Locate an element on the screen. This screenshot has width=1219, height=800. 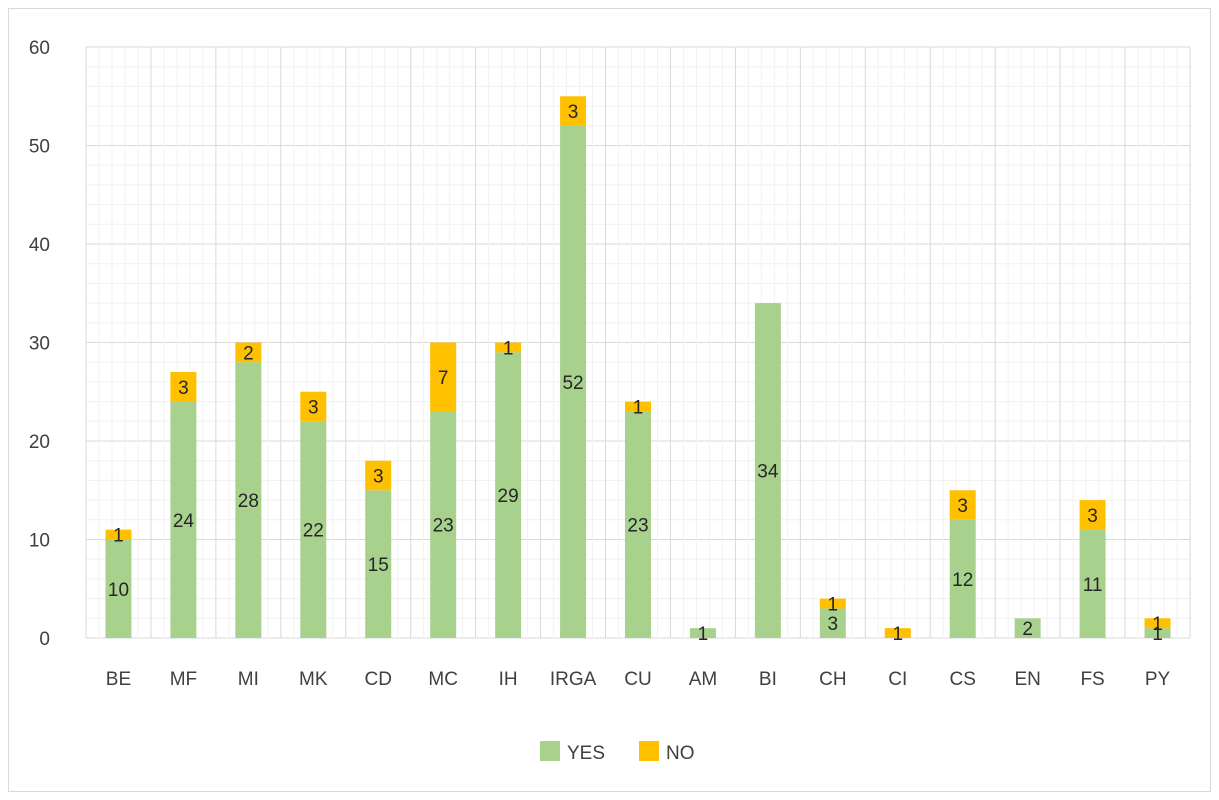
x-tick-label-mc: MC is located at coordinates (443, 679).